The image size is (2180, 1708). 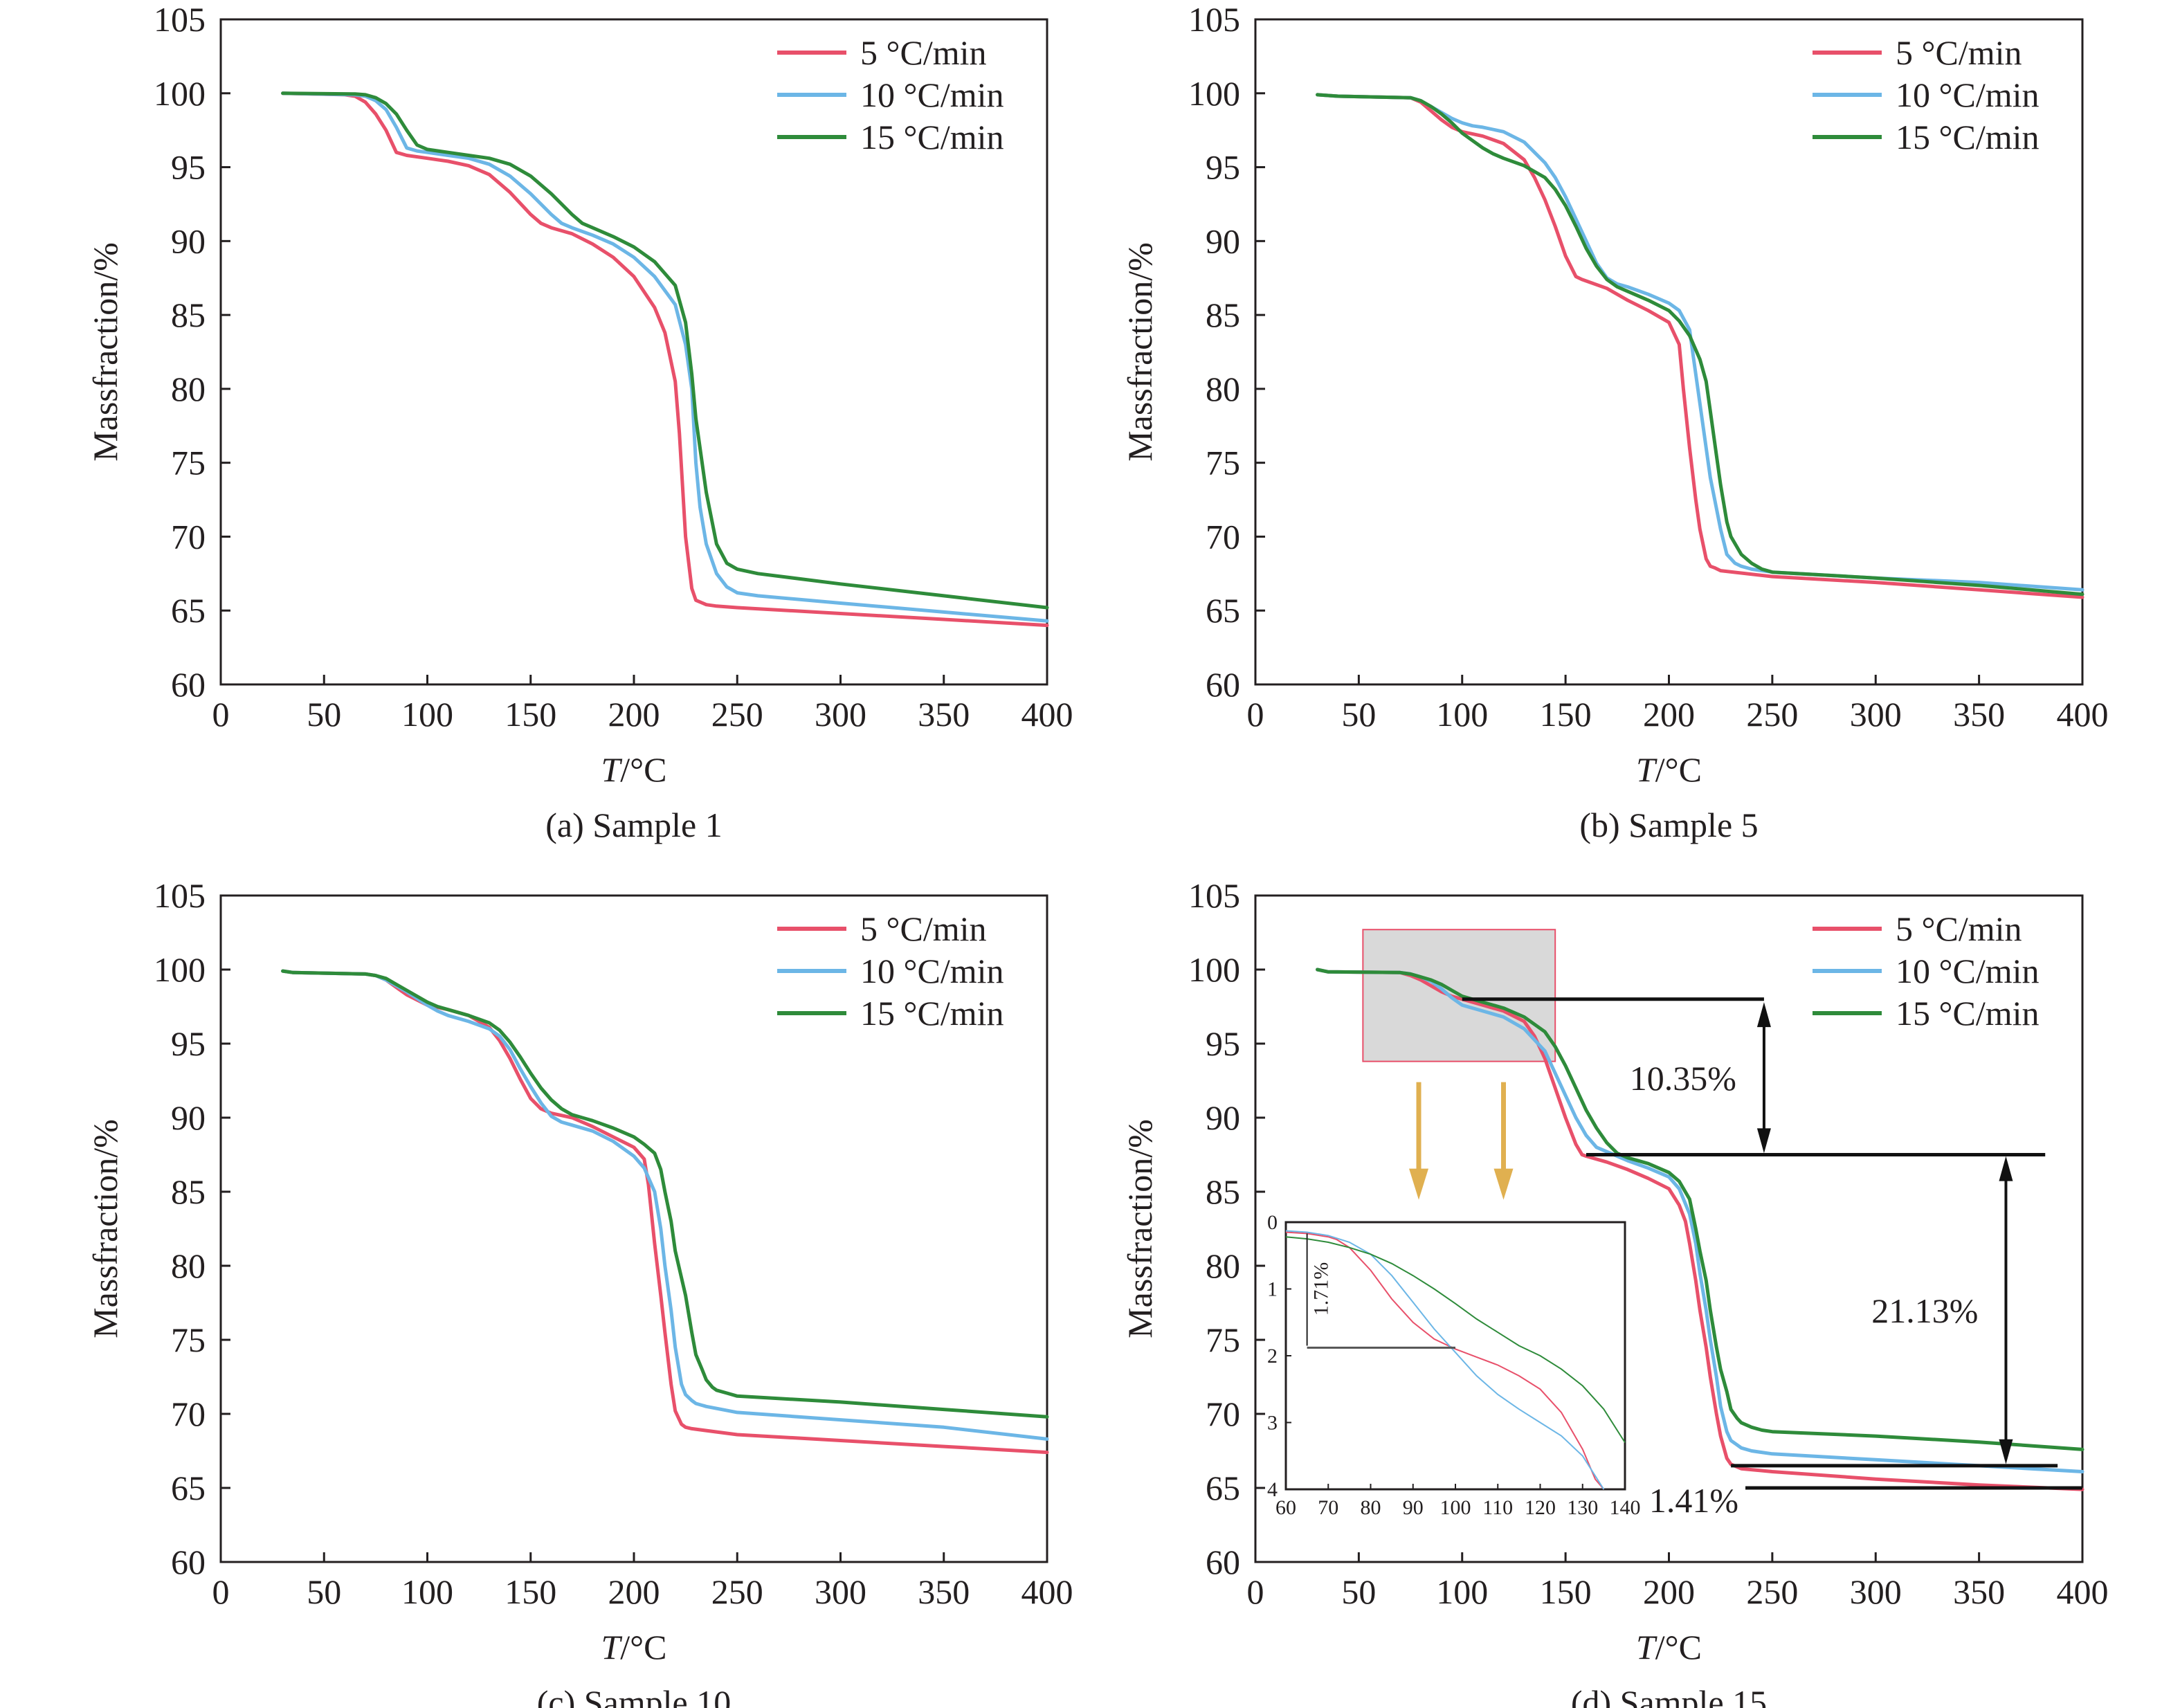 I want to click on inset-x-tick-label: 60, so click(x=1285, y=1507).